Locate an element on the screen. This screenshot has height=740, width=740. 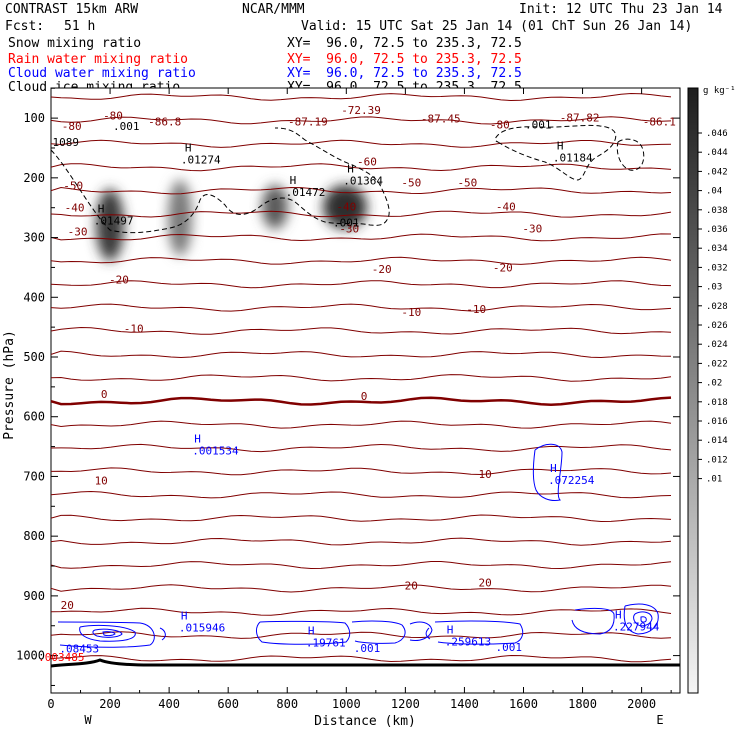
y-axis-label: Pressure (hPa) is located at coordinates (9, 385).